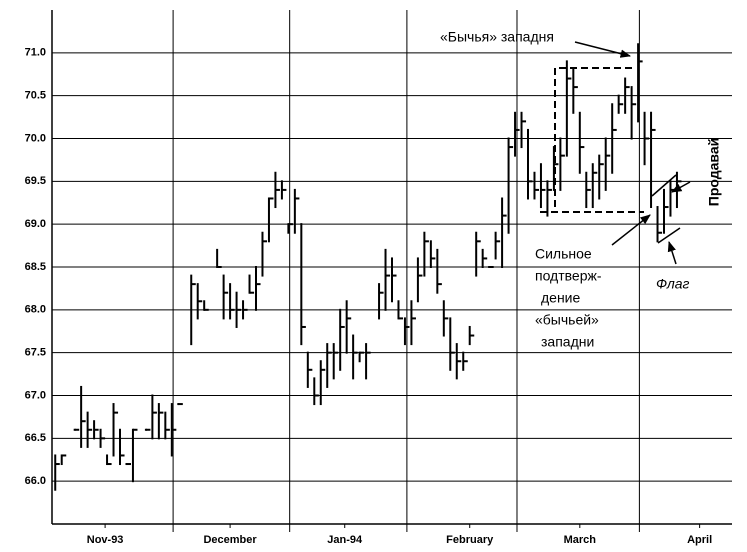 This screenshot has width=747, height=552. What do you see at coordinates (35, 138) in the screenshot?
I see `y-tick-label: 70.0` at bounding box center [35, 138].